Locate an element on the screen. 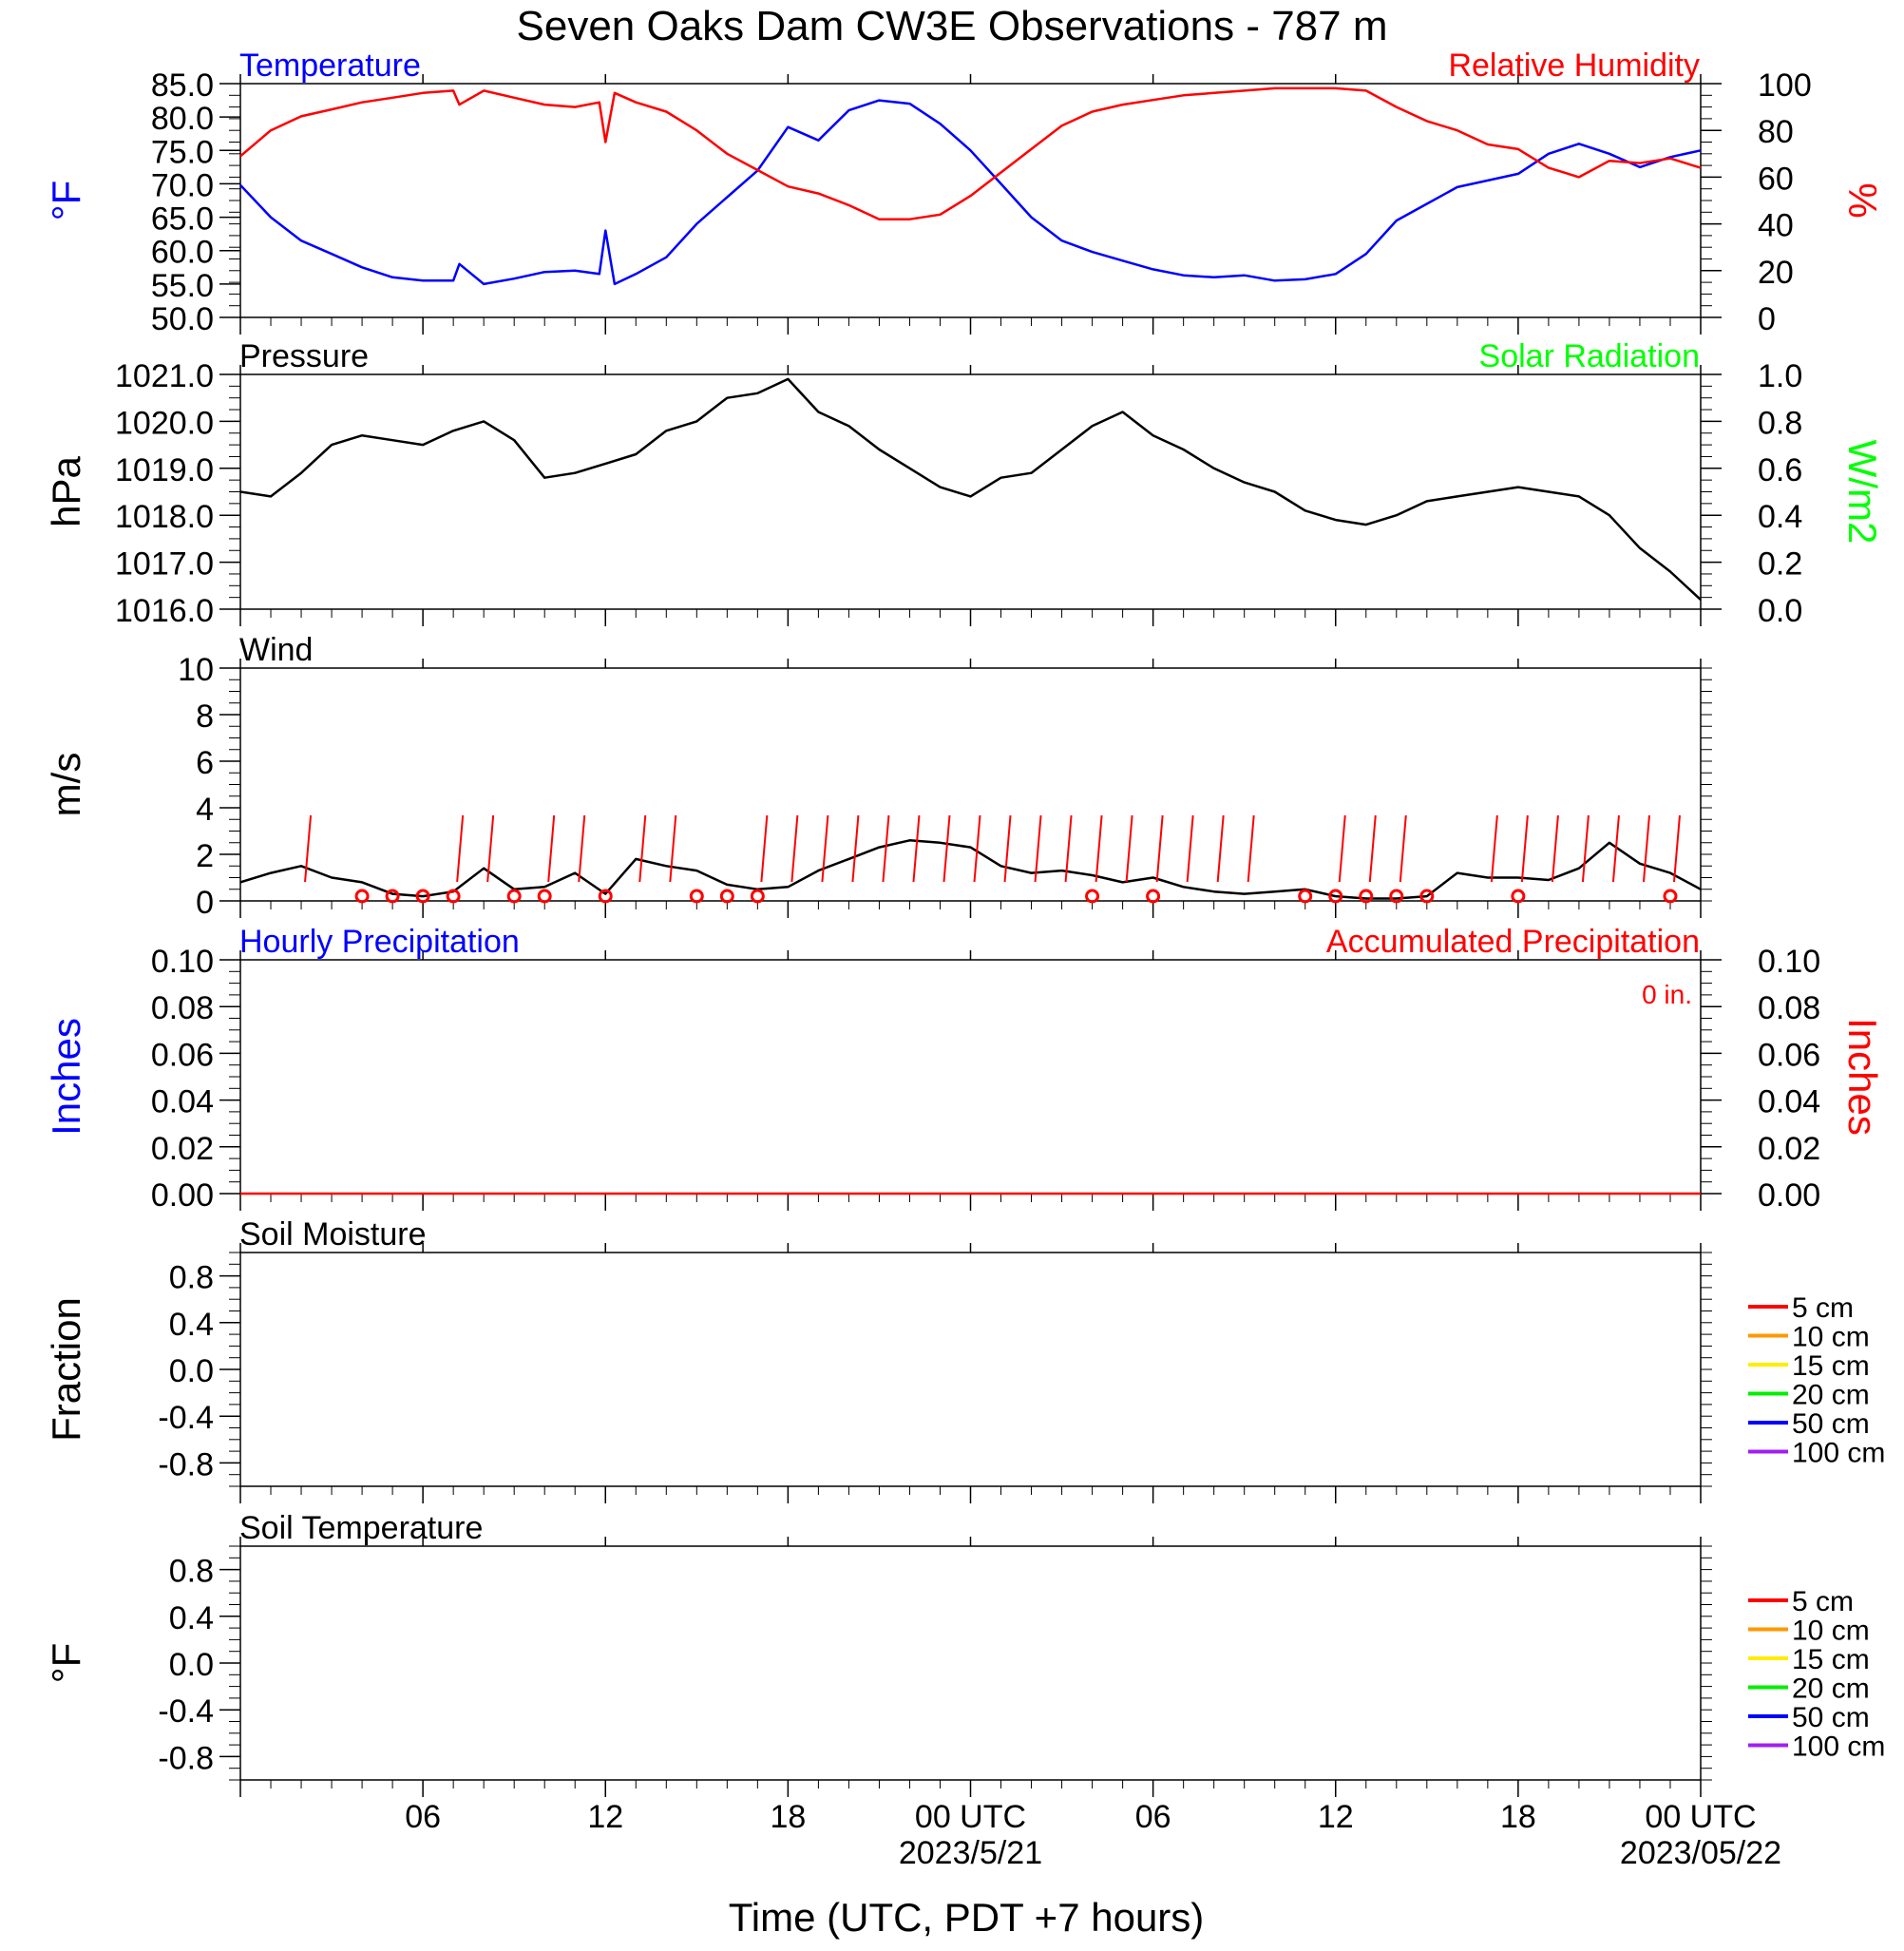 The image size is (1904, 1951). y-tick-label-right: 40 is located at coordinates (1776, 226).